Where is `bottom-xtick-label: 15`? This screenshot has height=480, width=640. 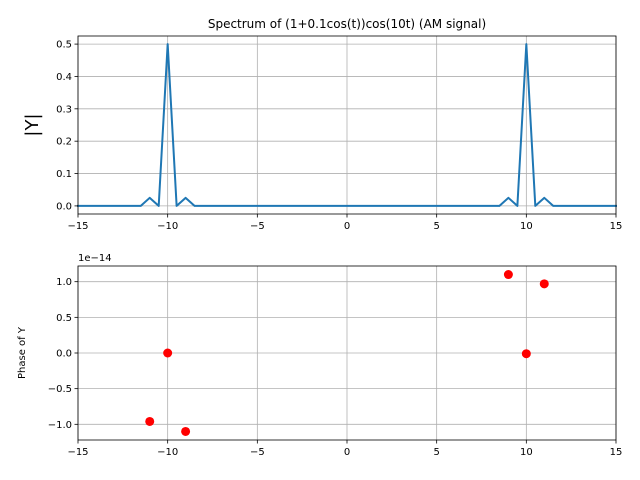 bottom-xtick-label: 15 is located at coordinates (616, 452).